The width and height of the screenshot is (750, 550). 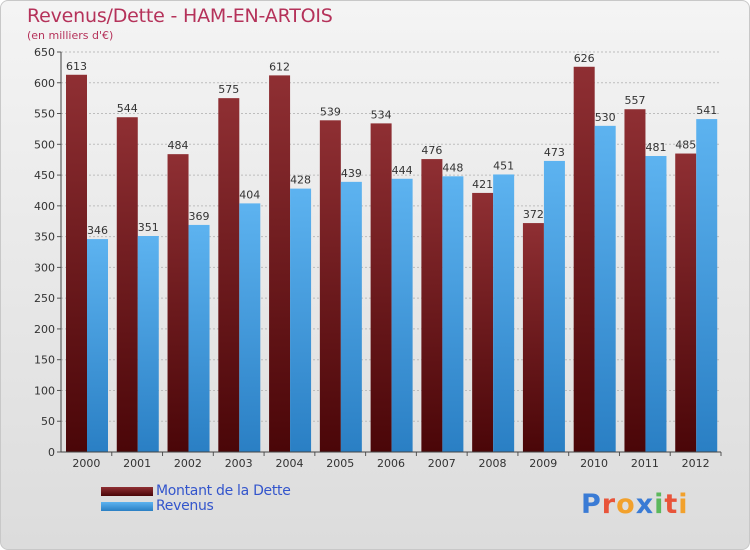 I want to click on y-tick-label: 450, so click(x=44, y=175).